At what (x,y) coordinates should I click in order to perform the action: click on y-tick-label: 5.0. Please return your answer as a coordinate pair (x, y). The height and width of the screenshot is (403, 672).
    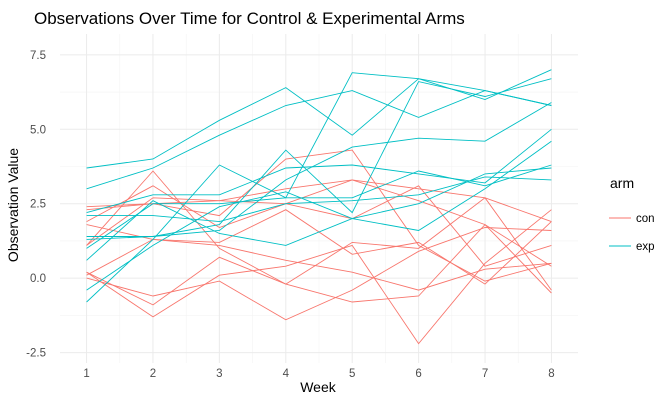
    Looking at the image, I should click on (38, 130).